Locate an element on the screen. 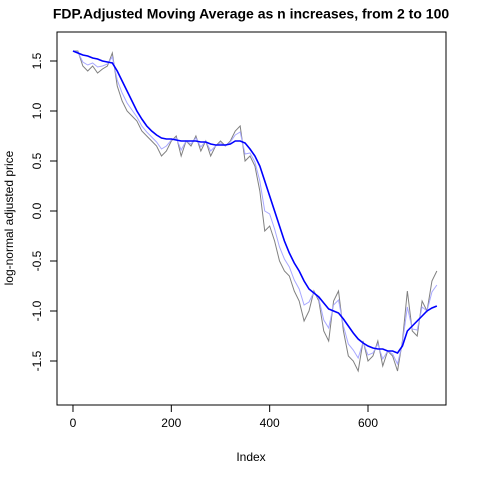 This screenshot has height=480, width=480. x-tick-label: 600 is located at coordinates (368, 423).